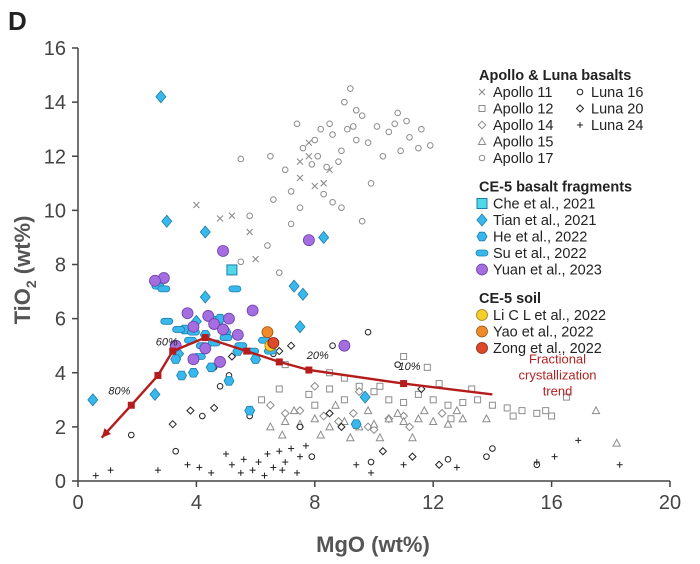  I want to click on y-tick-label: 8, so click(60, 266).